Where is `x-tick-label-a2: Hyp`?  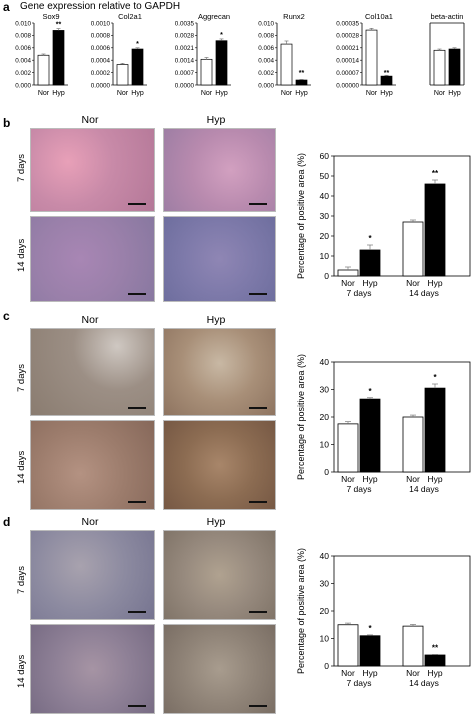 x-tick-label-a2: Hyp is located at coordinates (137, 93).